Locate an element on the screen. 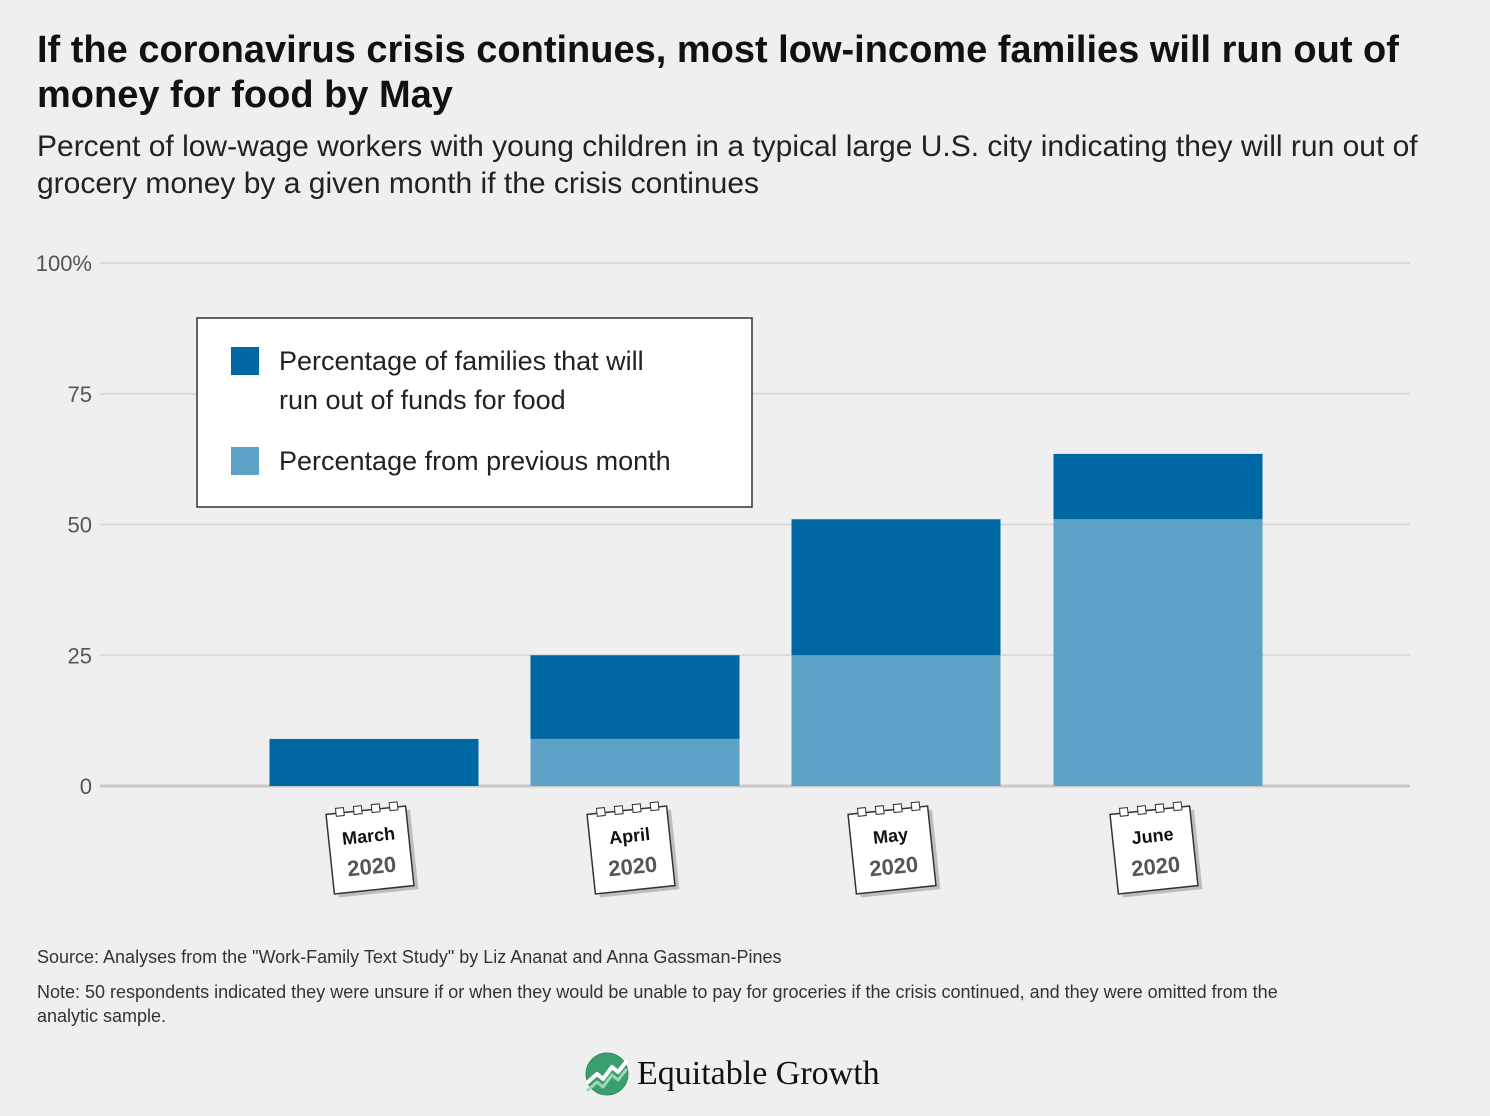 The height and width of the screenshot is (1116, 1490). bar-segment-april-new is located at coordinates (635, 697).